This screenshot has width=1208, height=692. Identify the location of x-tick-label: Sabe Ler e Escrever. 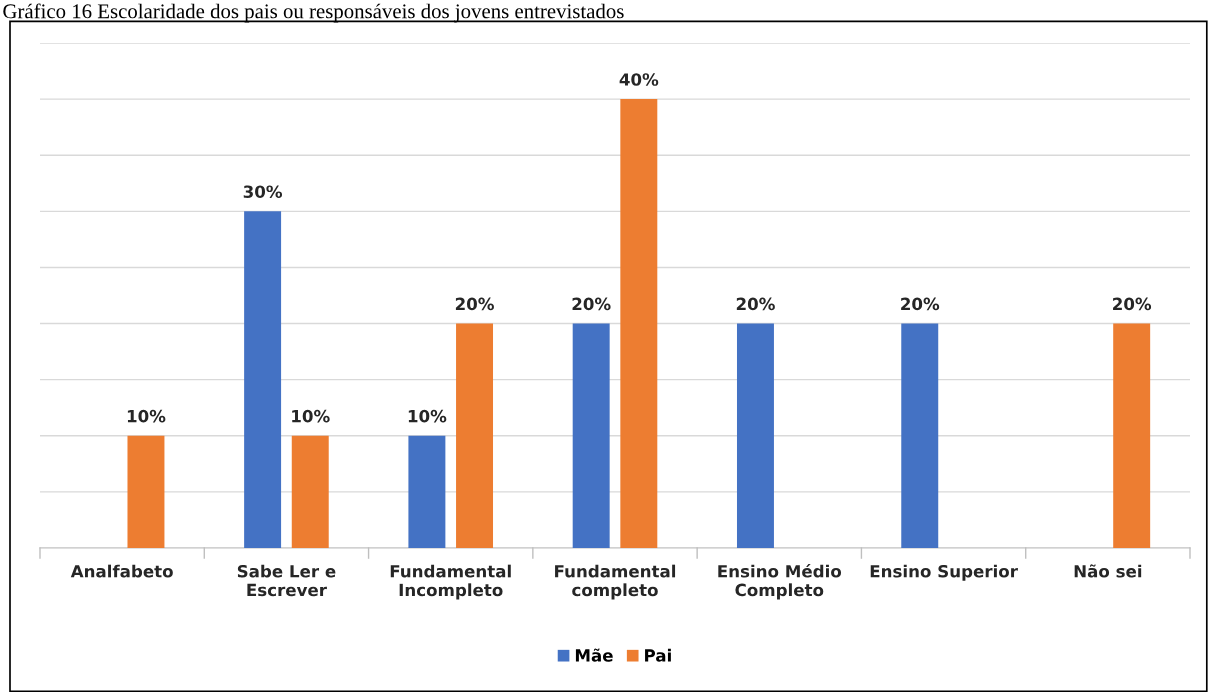
(286, 580).